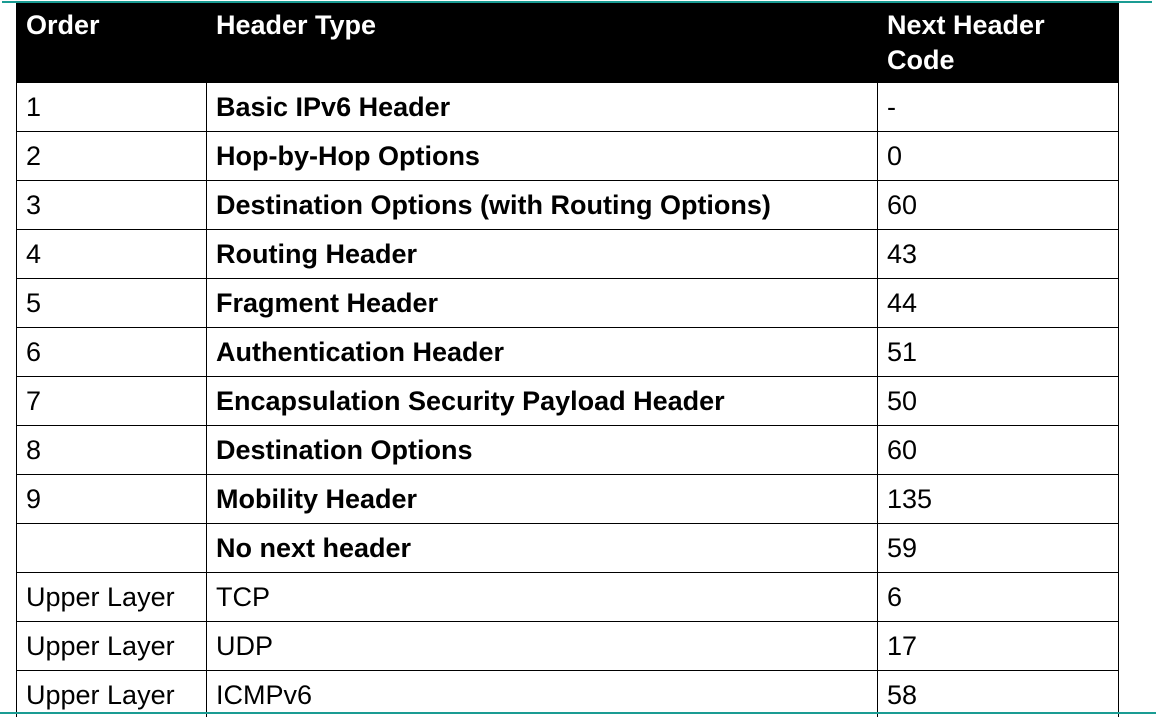 The width and height of the screenshot is (1156, 717). What do you see at coordinates (577, 2) in the screenshot?
I see `top-accent-rule` at bounding box center [577, 2].